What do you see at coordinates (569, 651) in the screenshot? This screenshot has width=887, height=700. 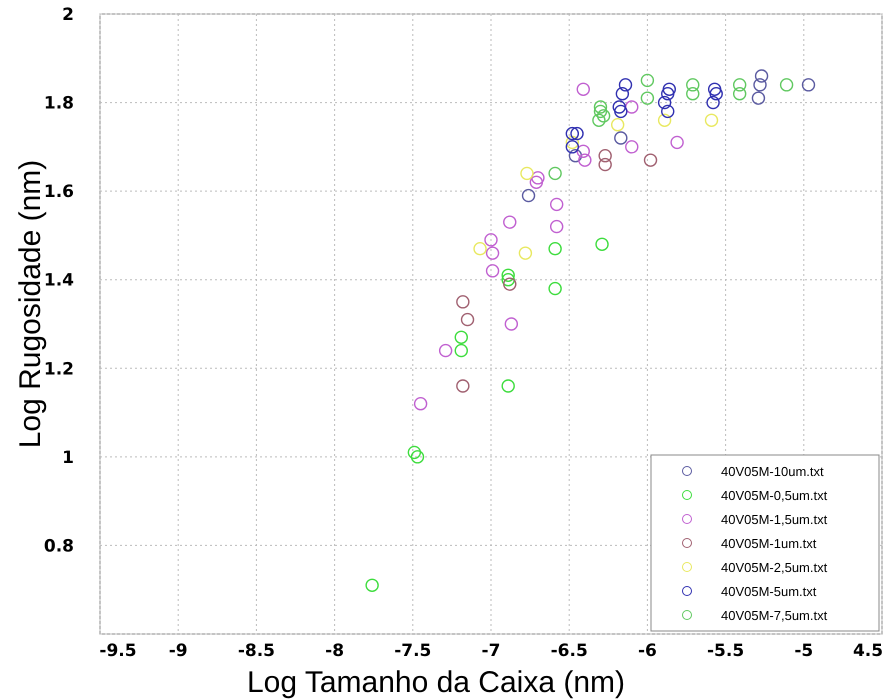 I see `x-tick-label: -6.5` at bounding box center [569, 651].